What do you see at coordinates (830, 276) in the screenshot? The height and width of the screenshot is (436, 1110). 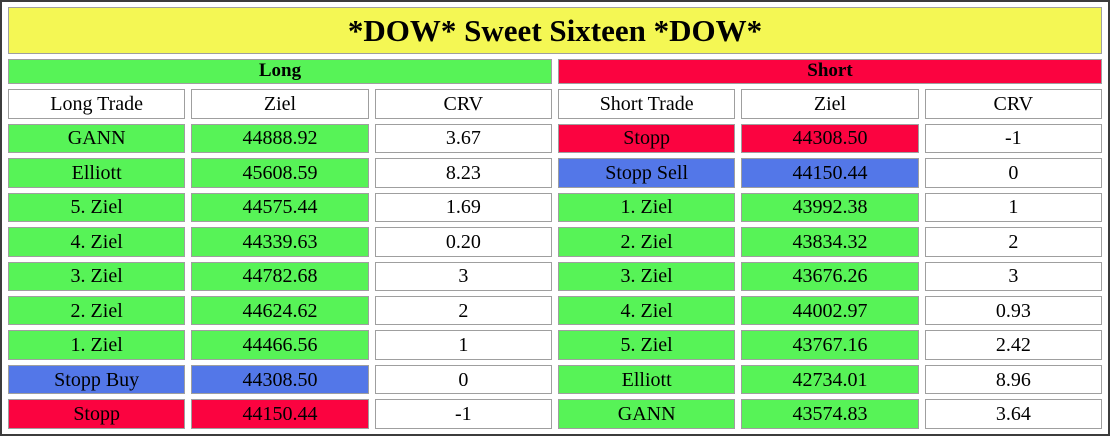 I see `short-ziel-cell: 43676.26` at bounding box center [830, 276].